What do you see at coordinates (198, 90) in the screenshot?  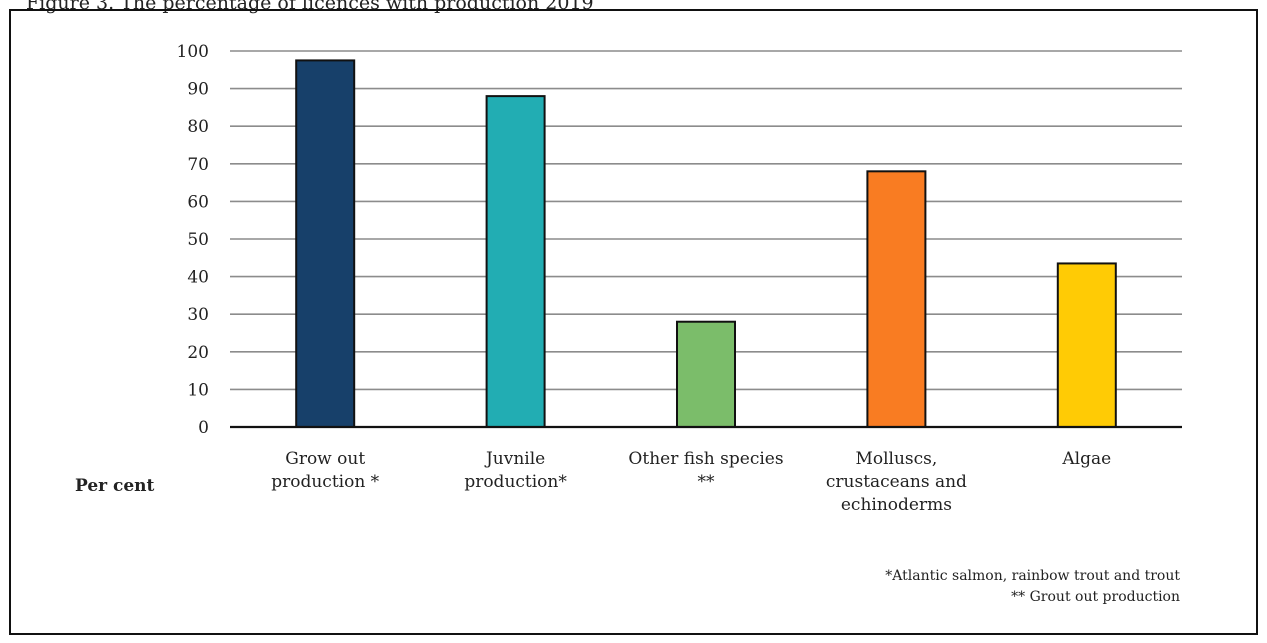 I see `y-tick-label: 90` at bounding box center [198, 90].